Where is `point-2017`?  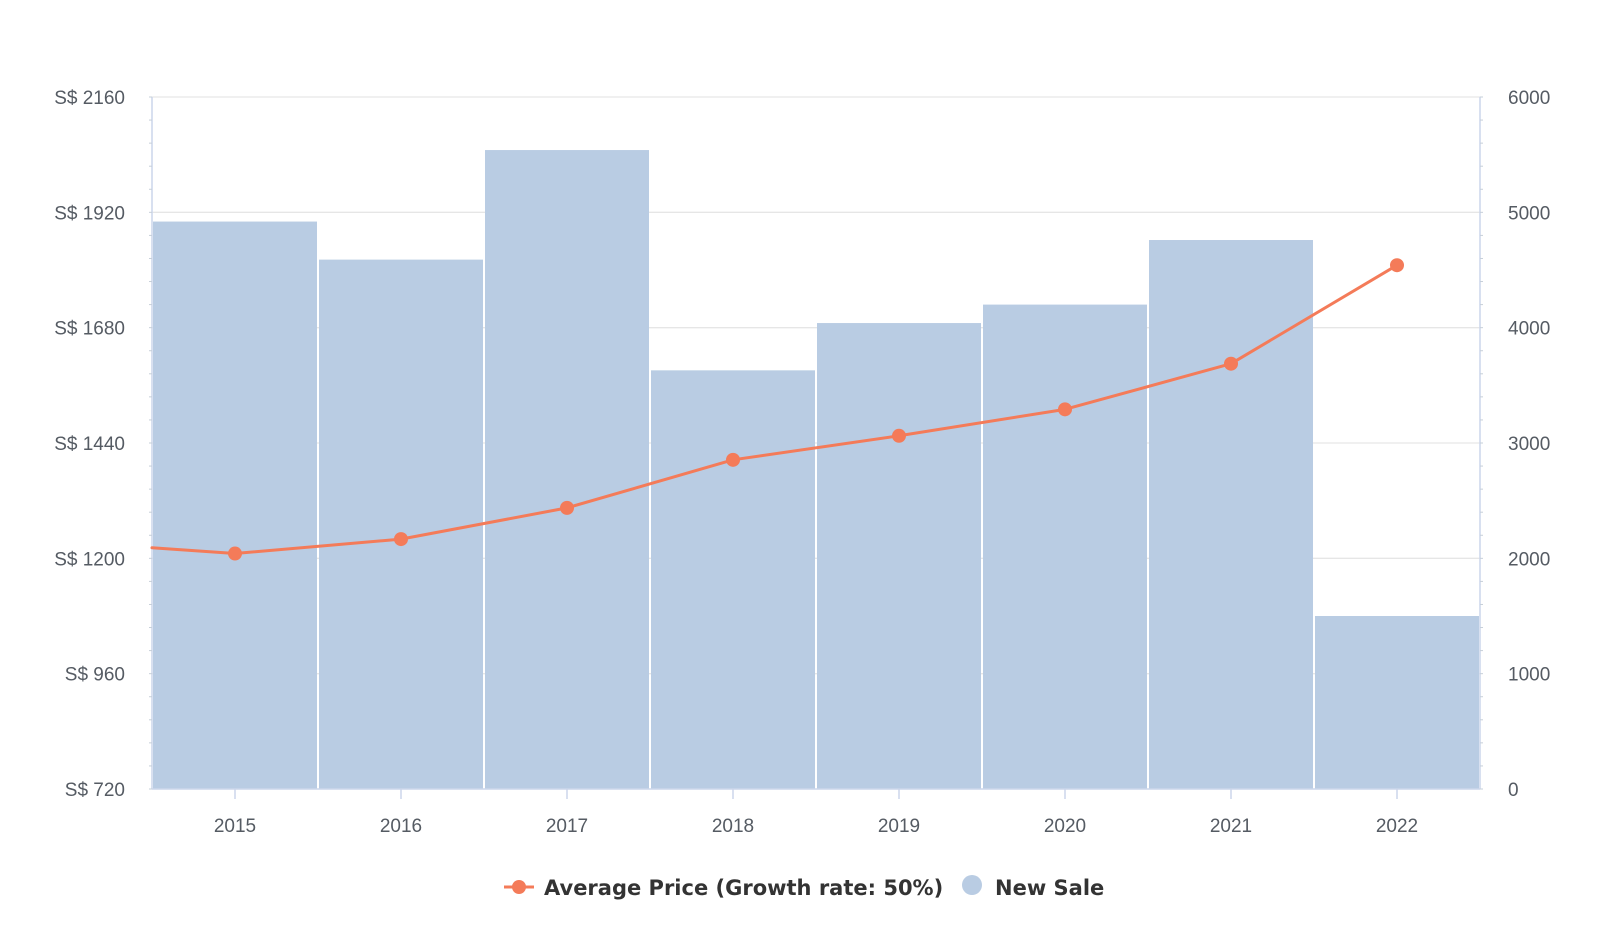 point-2017 is located at coordinates (567, 507).